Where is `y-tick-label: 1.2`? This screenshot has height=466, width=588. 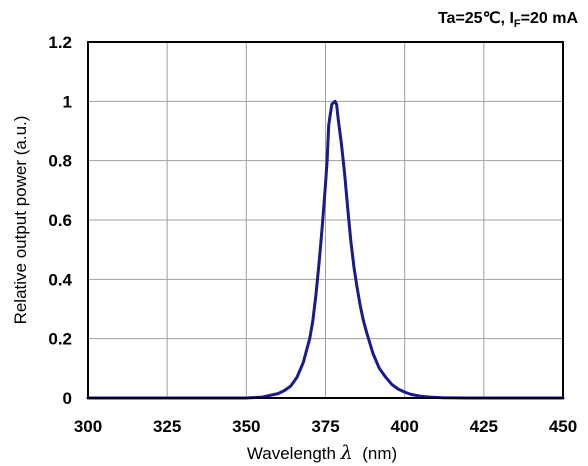 y-tick-label: 1.2 is located at coordinates (60, 42).